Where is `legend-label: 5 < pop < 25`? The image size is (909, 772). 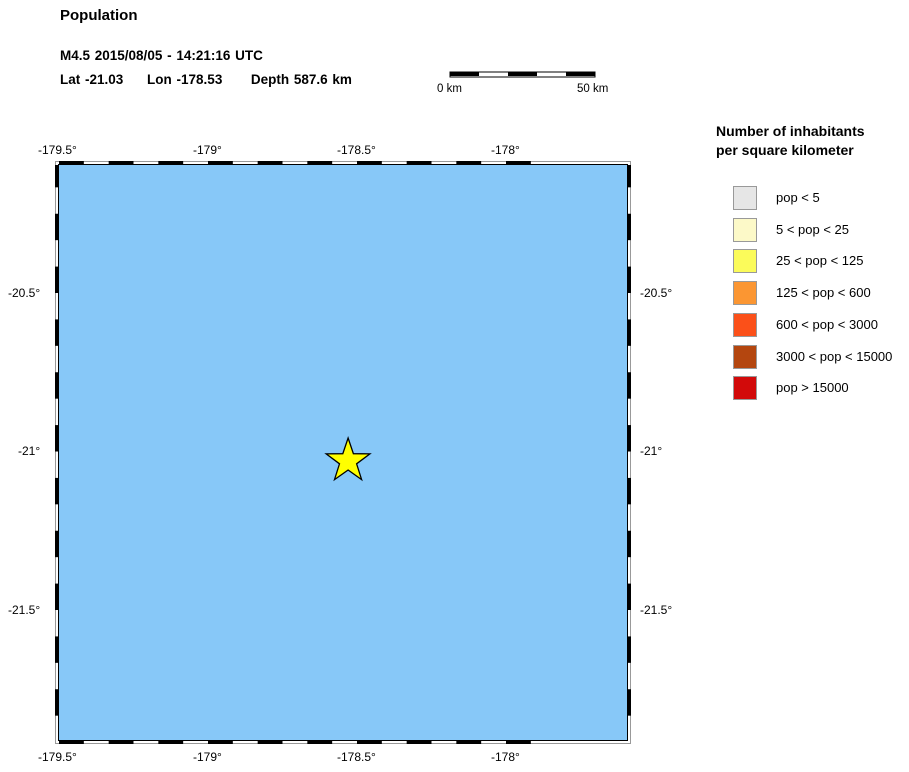
legend-label: 5 < pop < 25 is located at coordinates (813, 229).